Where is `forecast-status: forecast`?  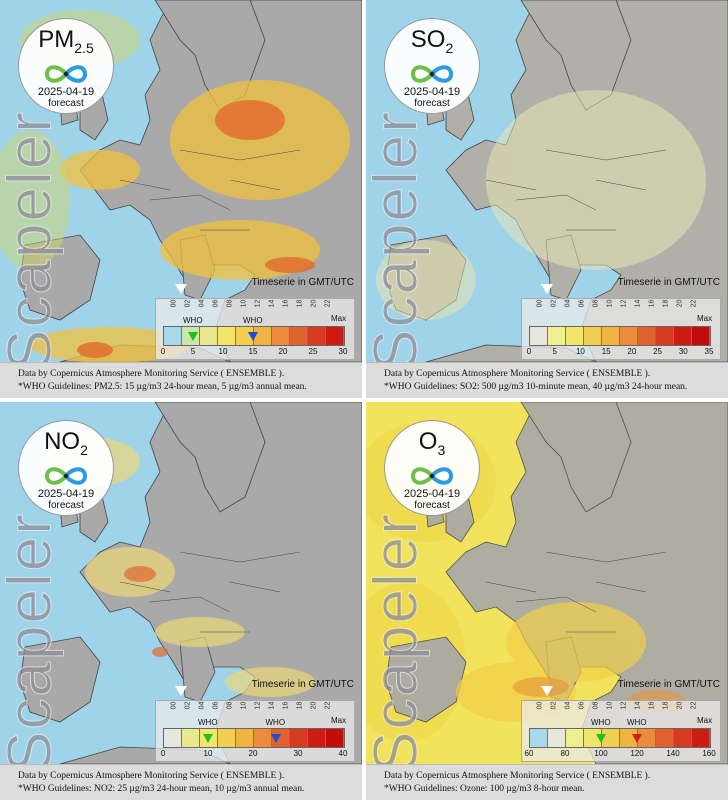 forecast-status: forecast is located at coordinates (432, 505).